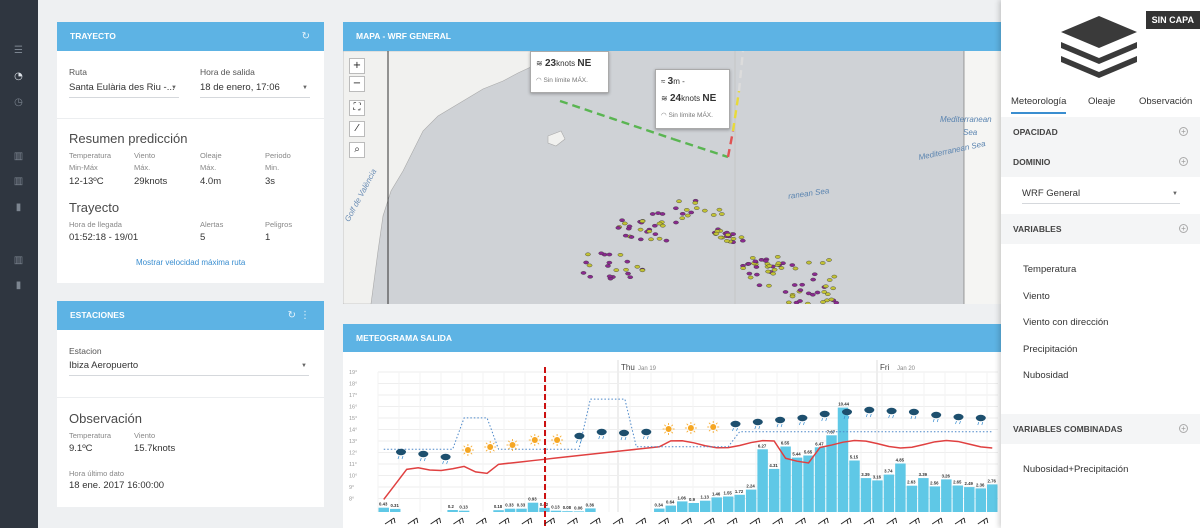 This screenshot has width=1200, height=528. What do you see at coordinates (1166, 101) in the screenshot?
I see `tab-observacion: Observación` at bounding box center [1166, 101].